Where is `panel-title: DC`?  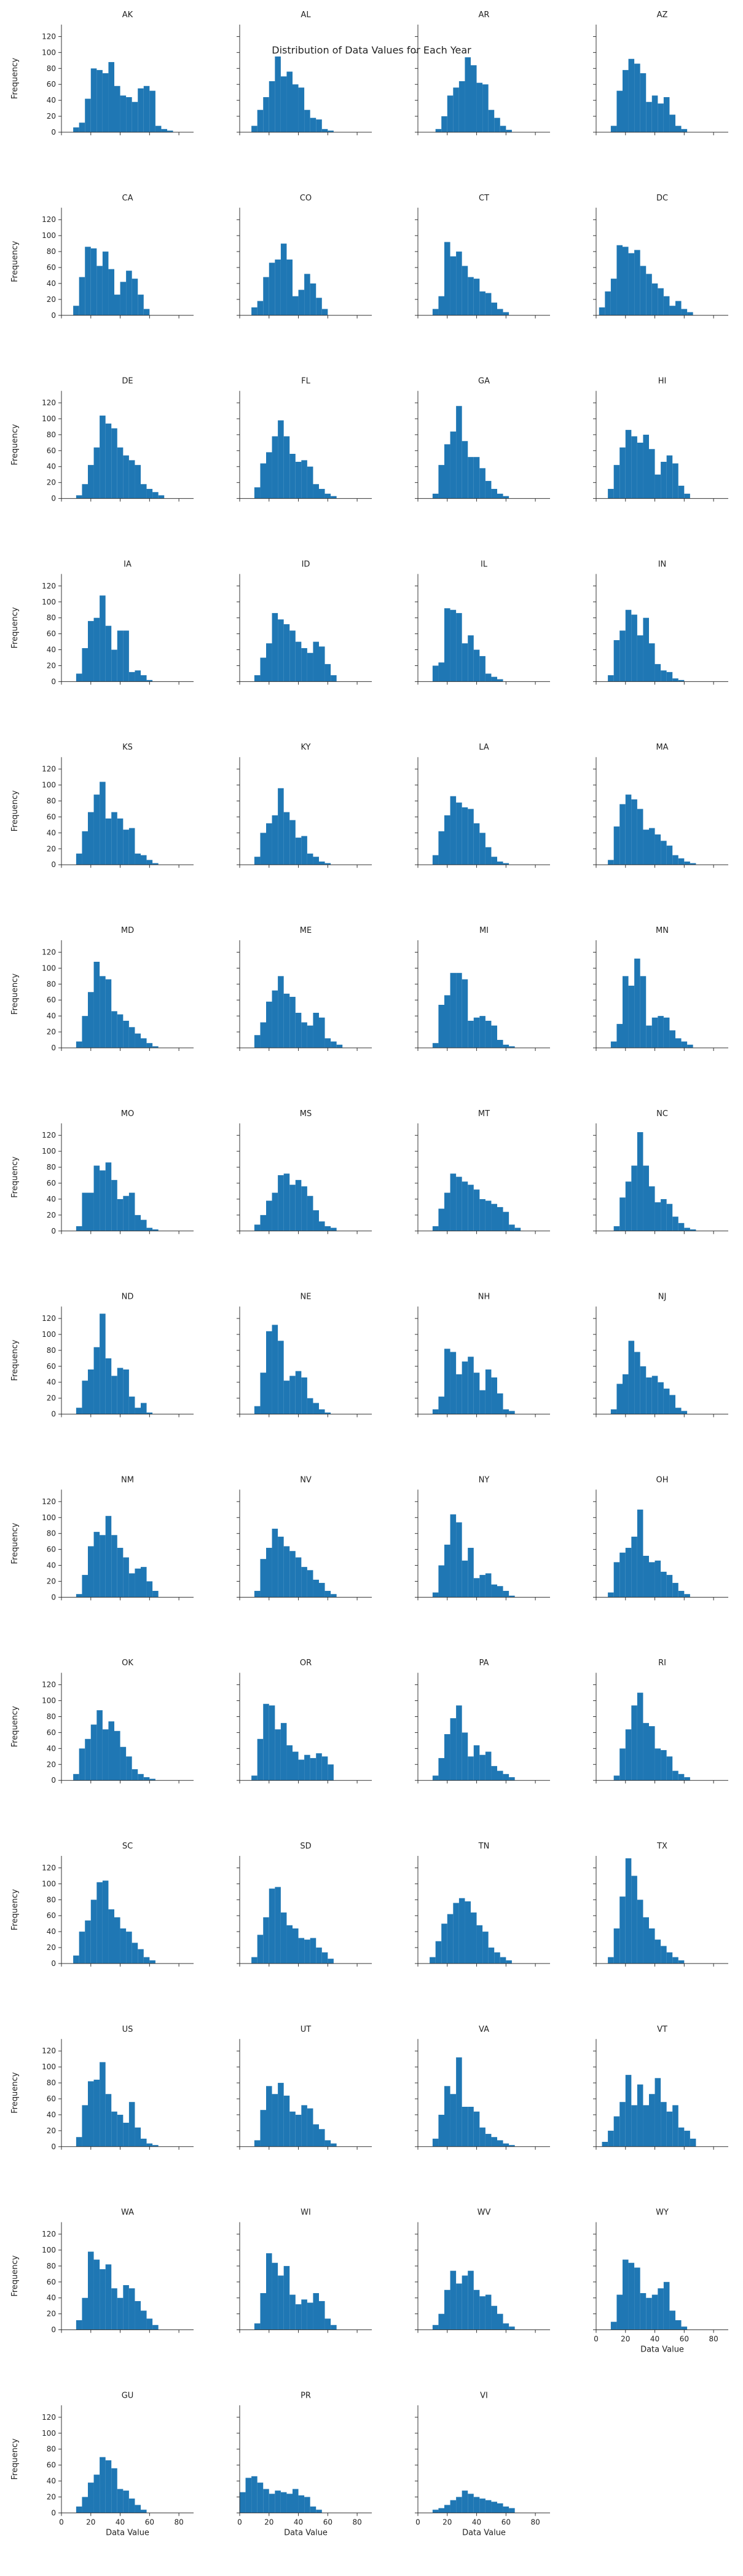 panel-title: DC is located at coordinates (662, 199).